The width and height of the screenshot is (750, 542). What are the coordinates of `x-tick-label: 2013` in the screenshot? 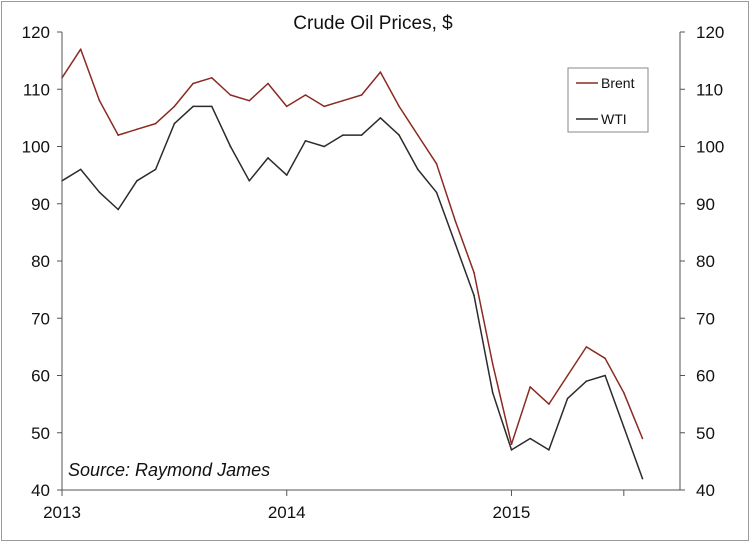 It's located at (62, 512).